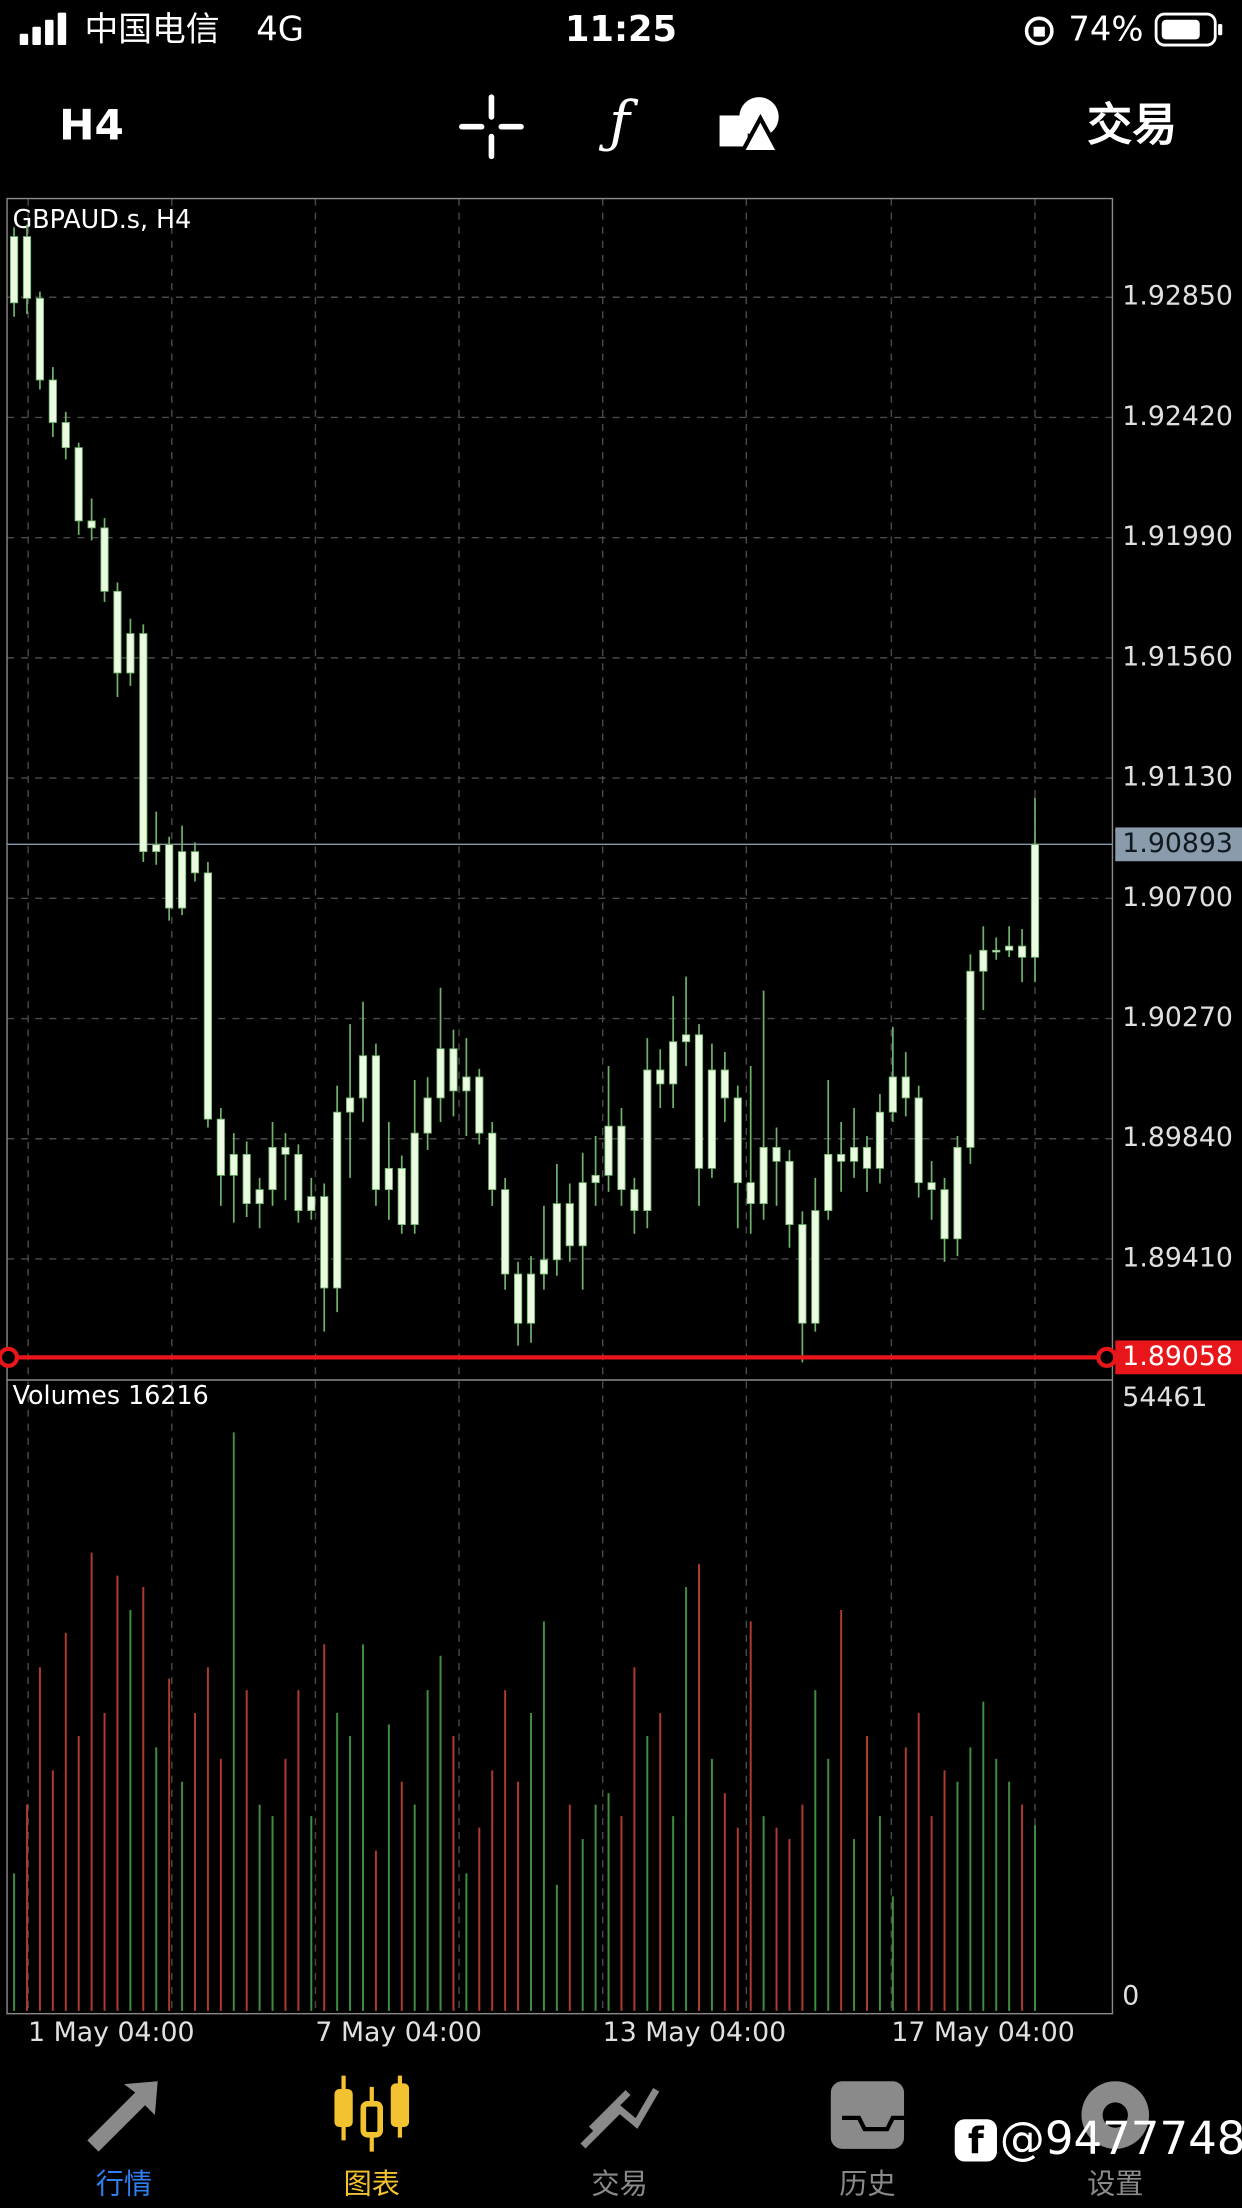 The height and width of the screenshot is (2208, 1242). Describe the element at coordinates (1188, 29) in the screenshot. I see `battery-icon` at that location.